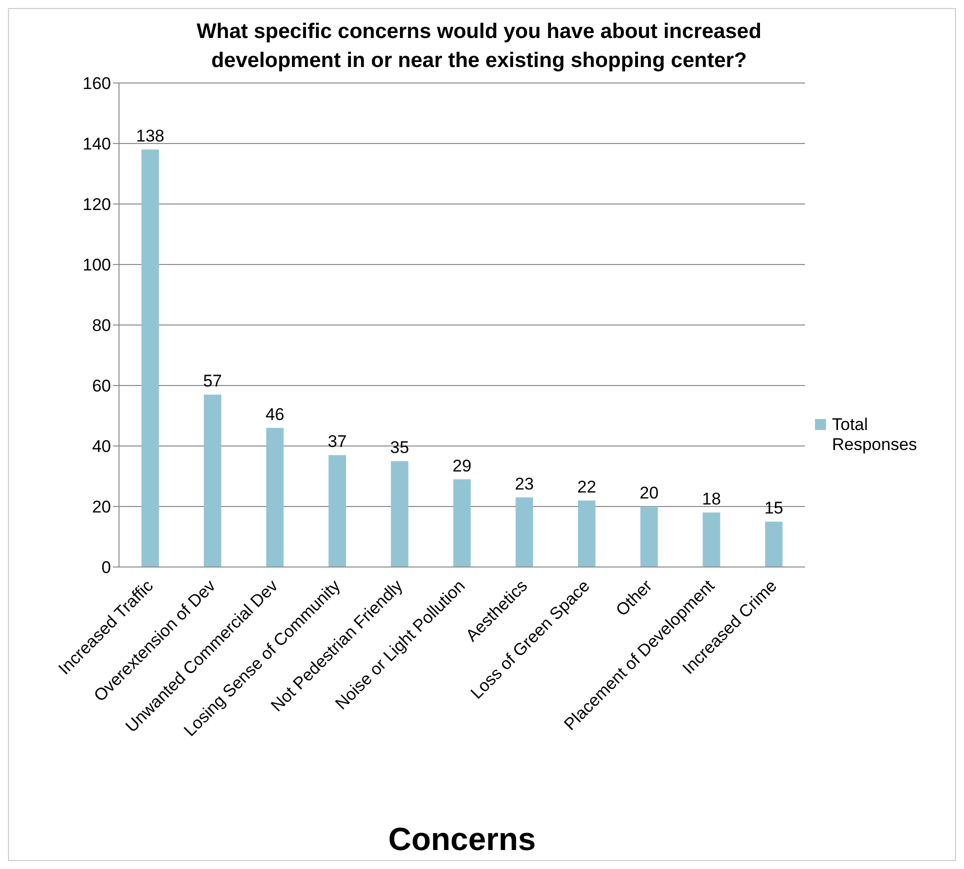  Describe the element at coordinates (462, 839) in the screenshot. I see `x-axis-title: Concerns` at that location.